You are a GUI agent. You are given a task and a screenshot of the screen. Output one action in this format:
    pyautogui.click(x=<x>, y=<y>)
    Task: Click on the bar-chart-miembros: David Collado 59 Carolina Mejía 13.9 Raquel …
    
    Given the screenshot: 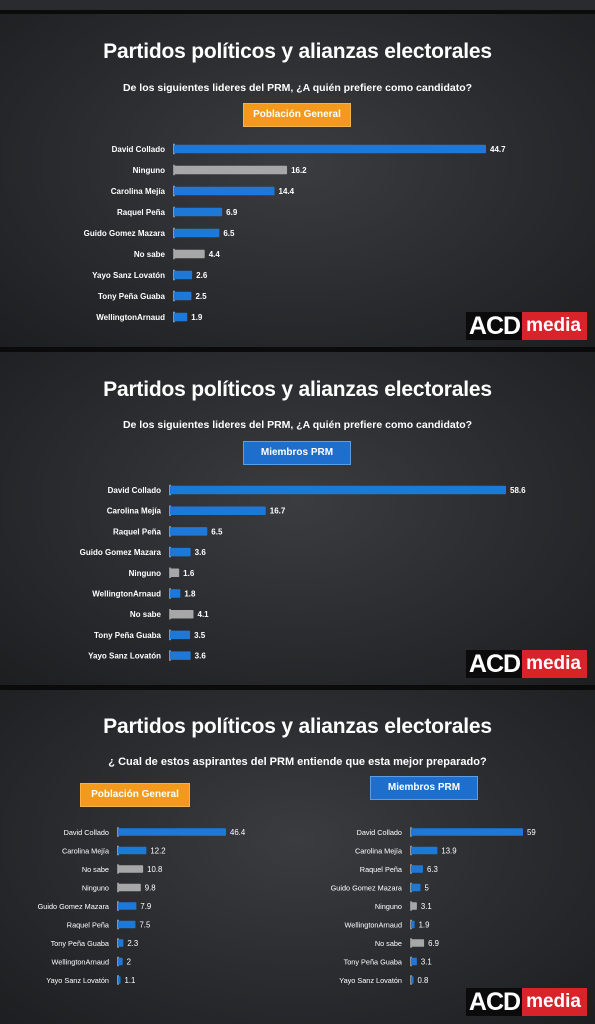 What is the action you would take?
    pyautogui.click(x=433, y=906)
    